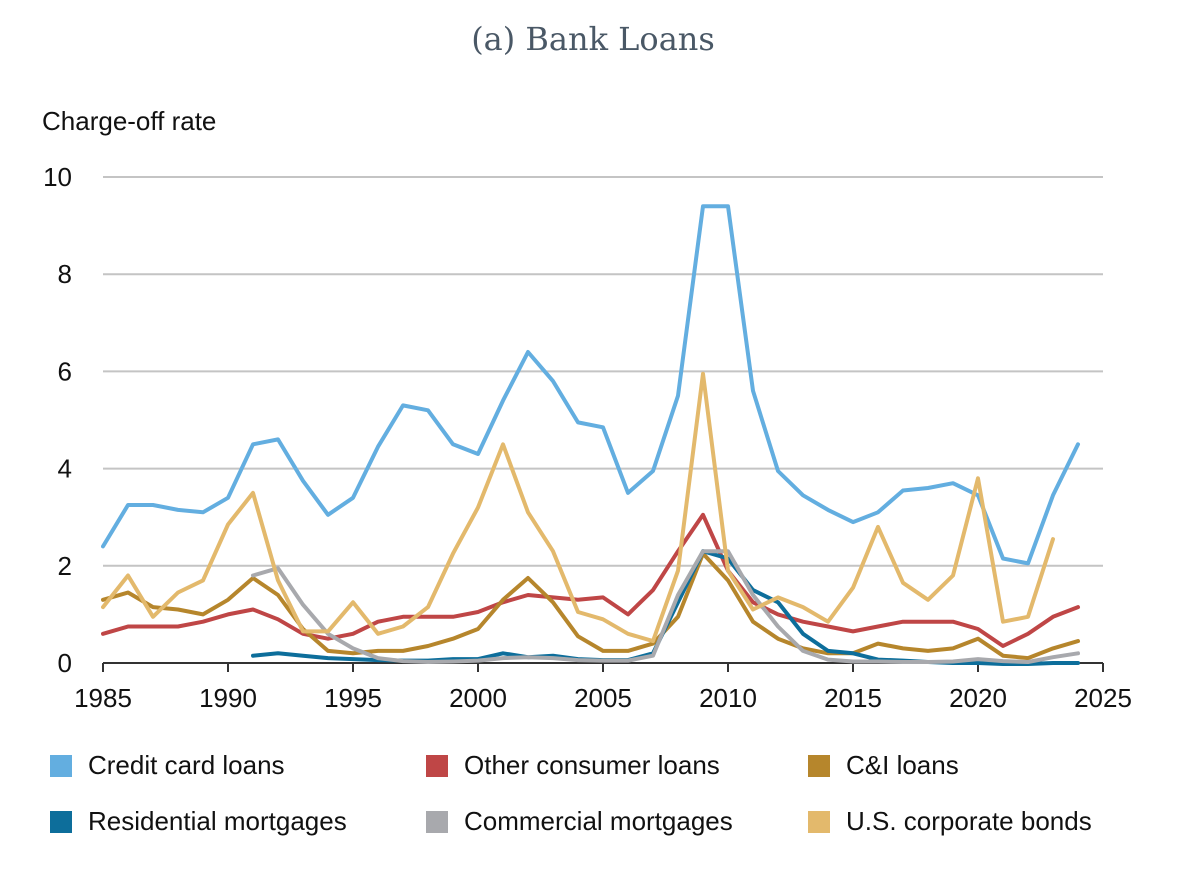  I want to click on y-tick-label: 6, so click(65, 371).